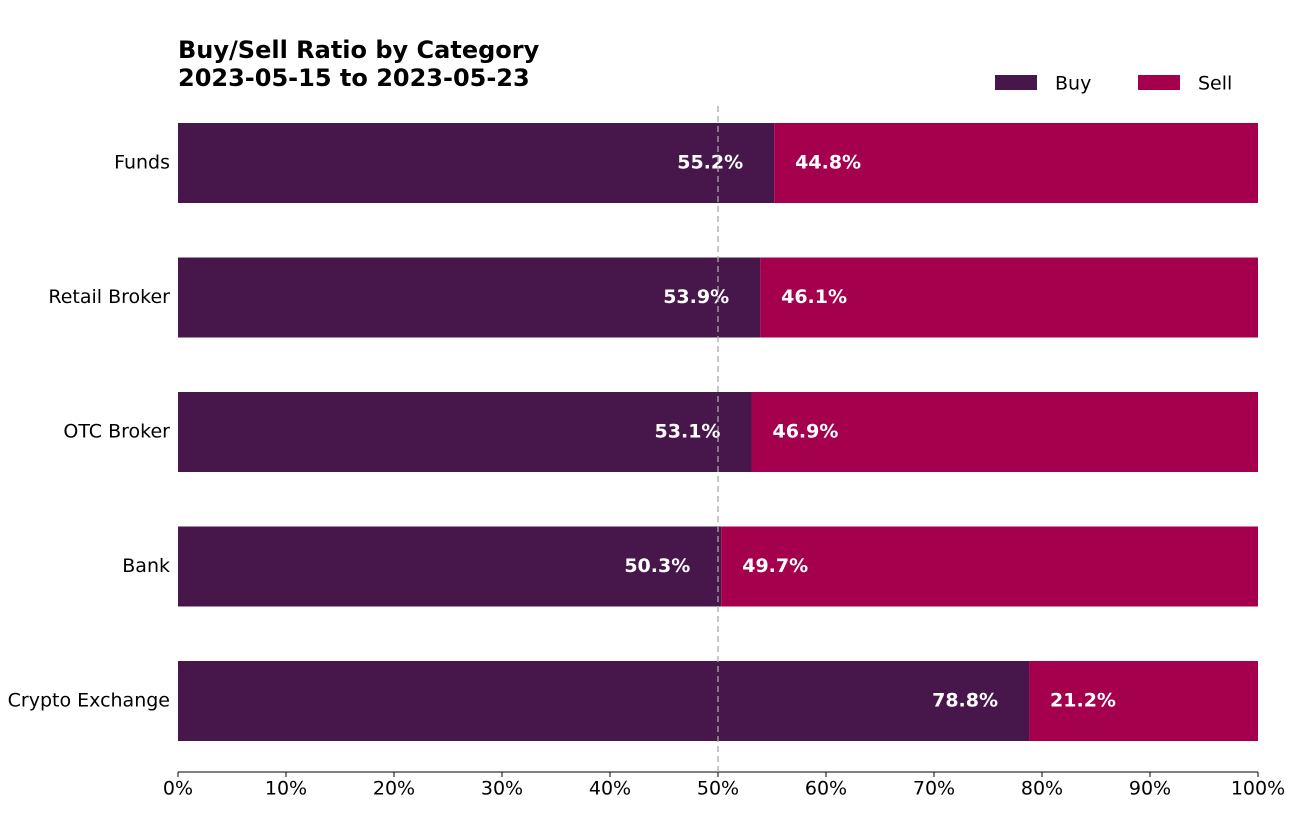  Describe the element at coordinates (89, 701) in the screenshot. I see `y-tick-label: Crypto Exchange` at that location.